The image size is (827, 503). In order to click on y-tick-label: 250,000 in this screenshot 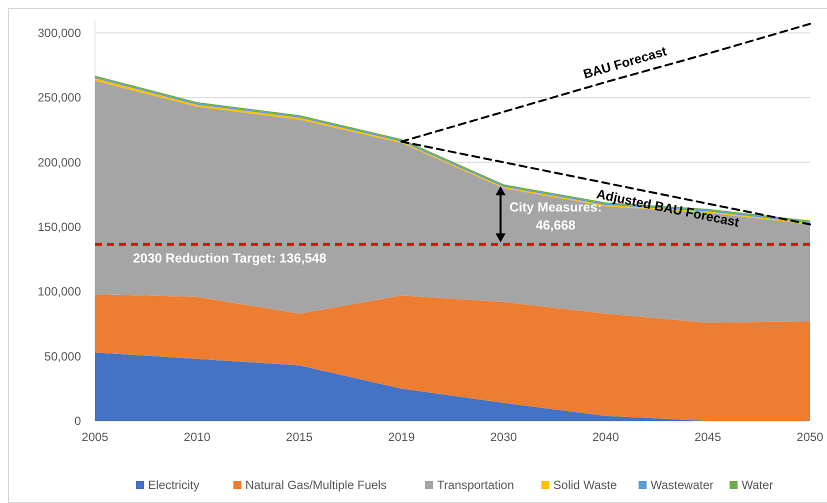, I will do `click(60, 97)`.